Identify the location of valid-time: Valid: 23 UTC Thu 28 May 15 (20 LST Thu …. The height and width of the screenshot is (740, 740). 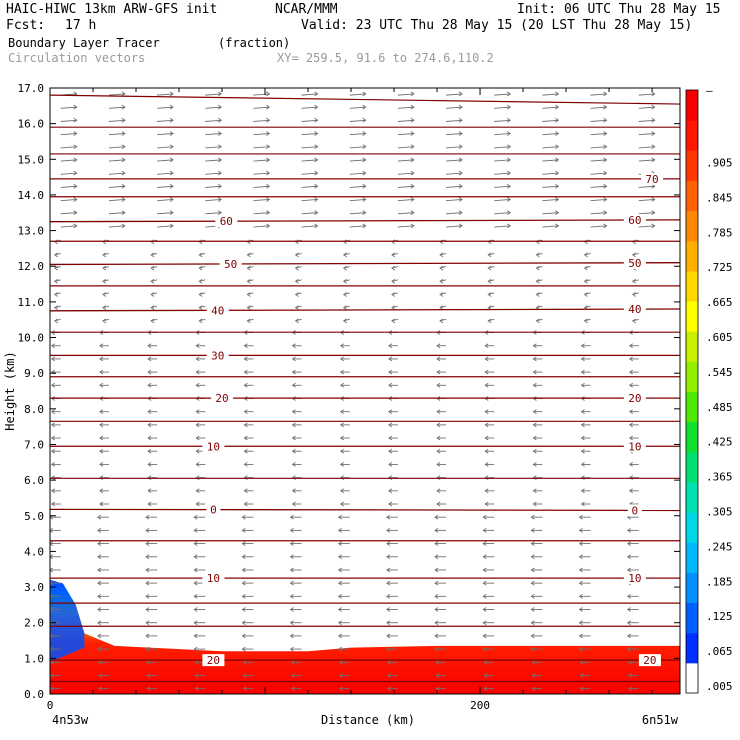
(497, 25).